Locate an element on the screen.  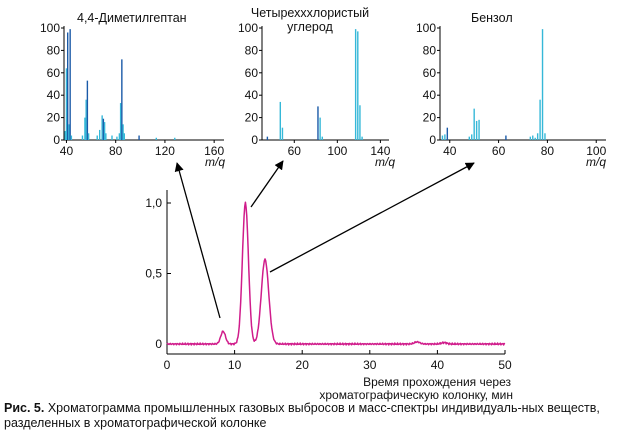
y-tick-label-2: 20 is located at coordinates (252, 118).